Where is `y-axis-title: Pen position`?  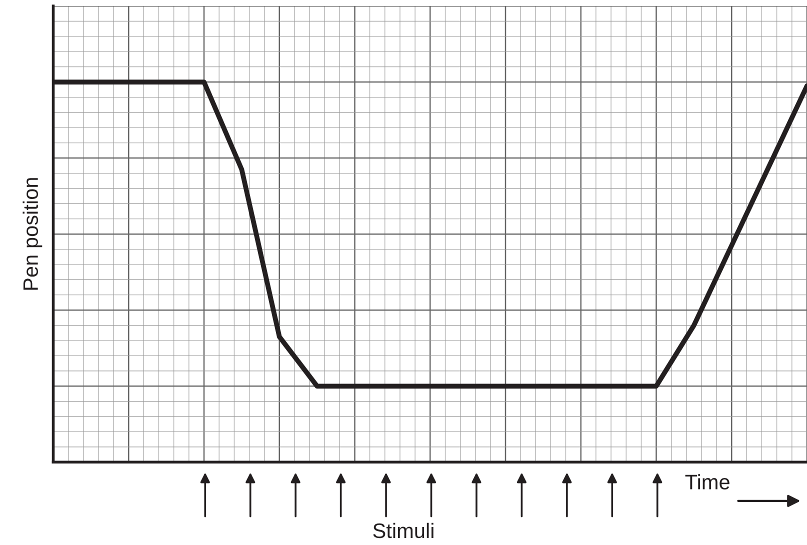 y-axis-title: Pen position is located at coordinates (32, 234).